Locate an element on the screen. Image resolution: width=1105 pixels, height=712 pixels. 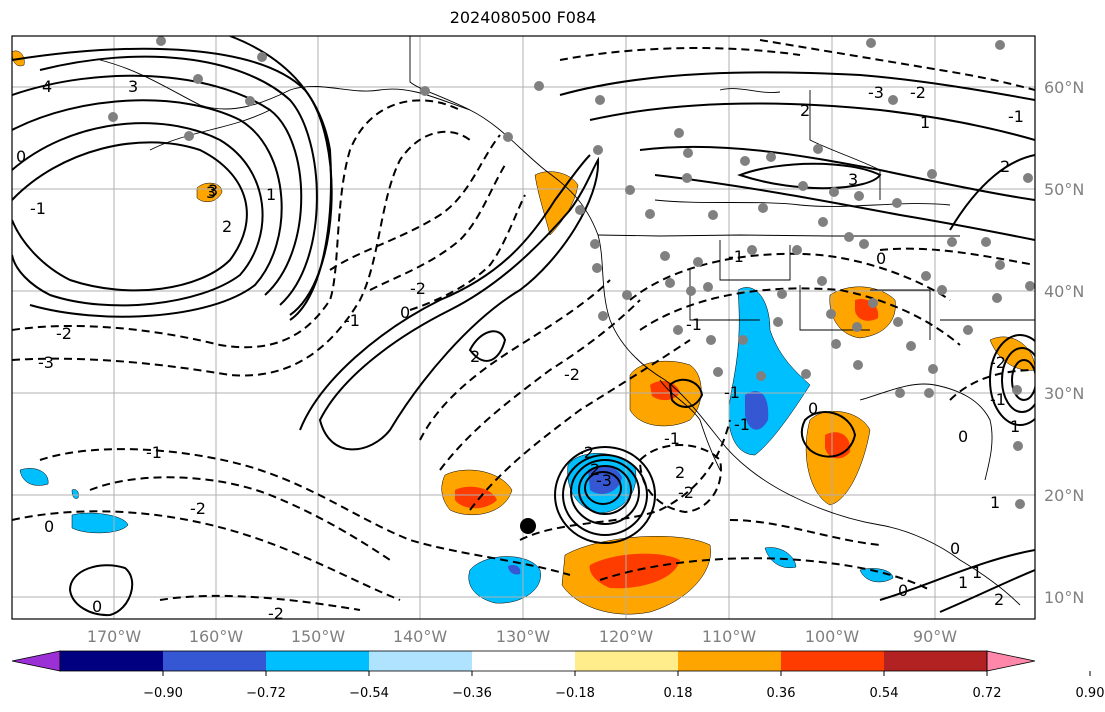
svg-text: 170°W is located at coordinates (114, 636).